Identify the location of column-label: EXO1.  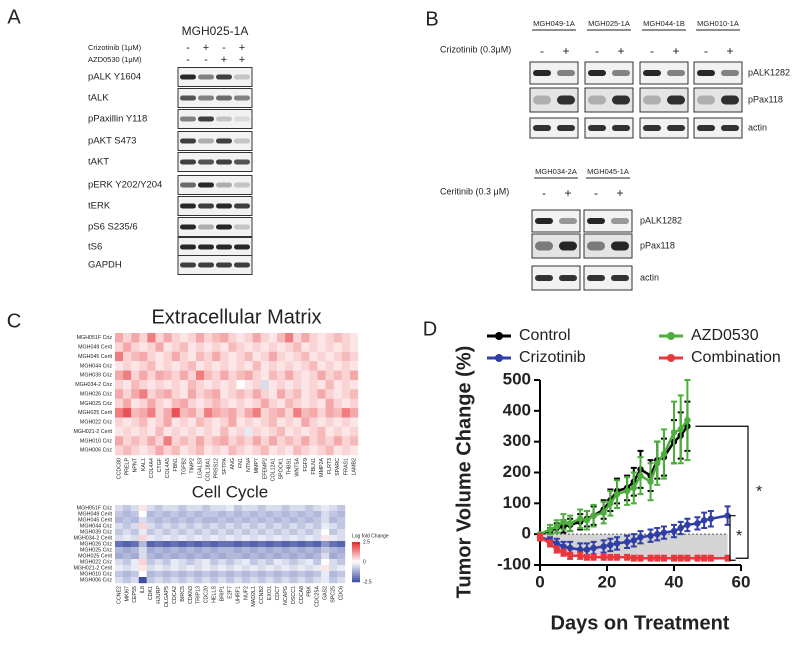
(270, 593).